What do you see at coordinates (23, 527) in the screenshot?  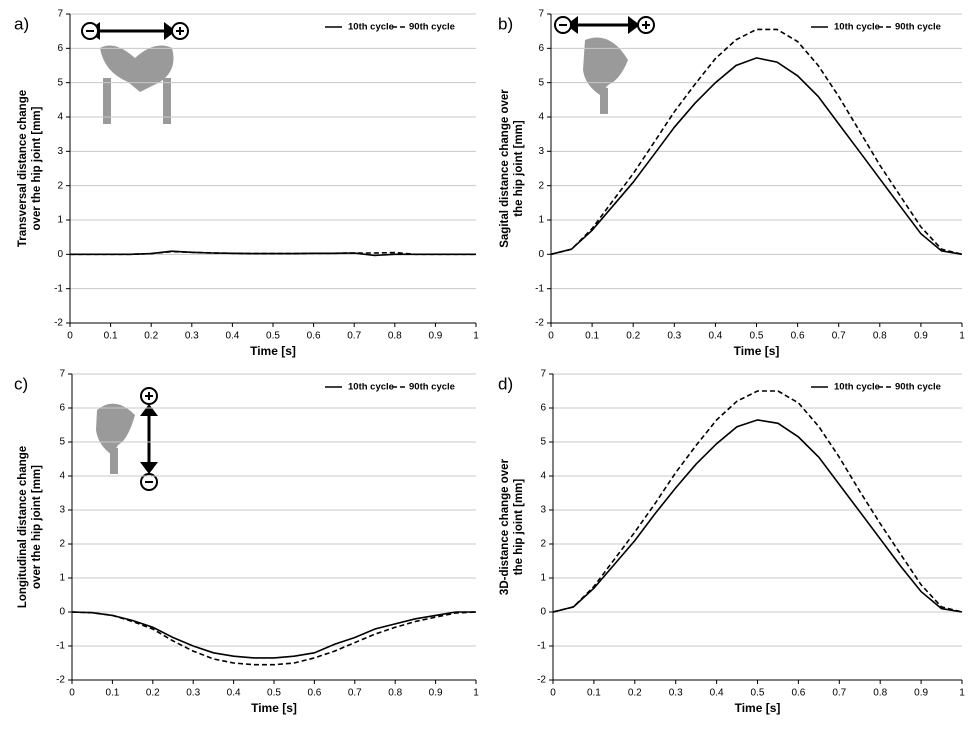 I see `y-axis-label: Longitudinal distance change` at bounding box center [23, 527].